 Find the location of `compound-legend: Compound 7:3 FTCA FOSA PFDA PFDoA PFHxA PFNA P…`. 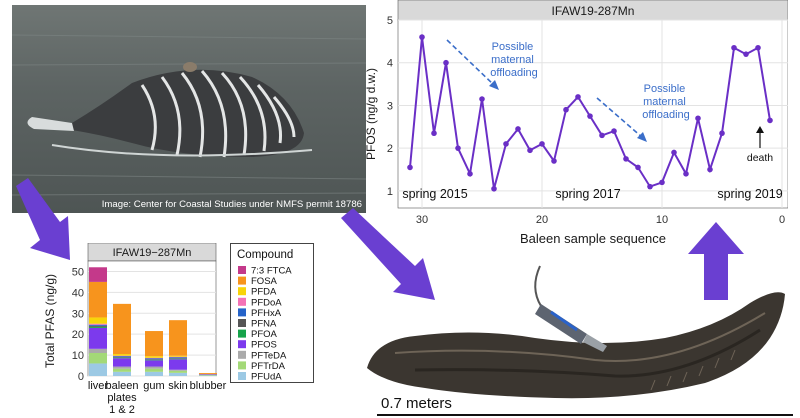

compound-legend: Compound 7:3 FTCA FOSA PFDA PFDoA PFHxA PFNA P… is located at coordinates (272, 313).